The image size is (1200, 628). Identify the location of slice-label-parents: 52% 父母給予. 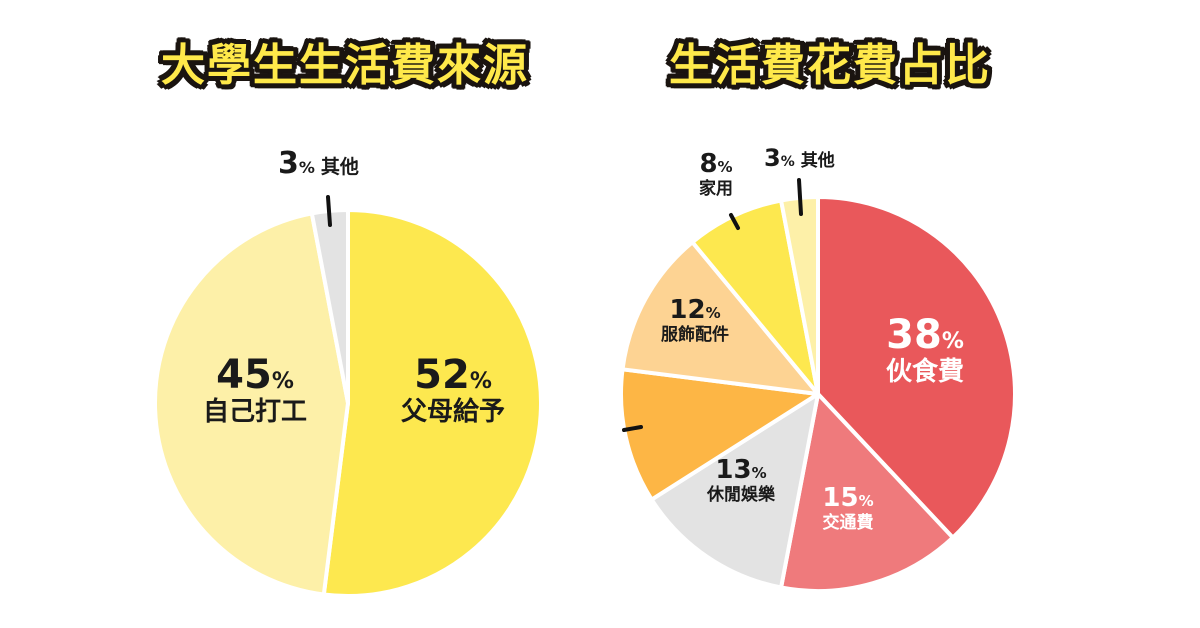
(452, 389).